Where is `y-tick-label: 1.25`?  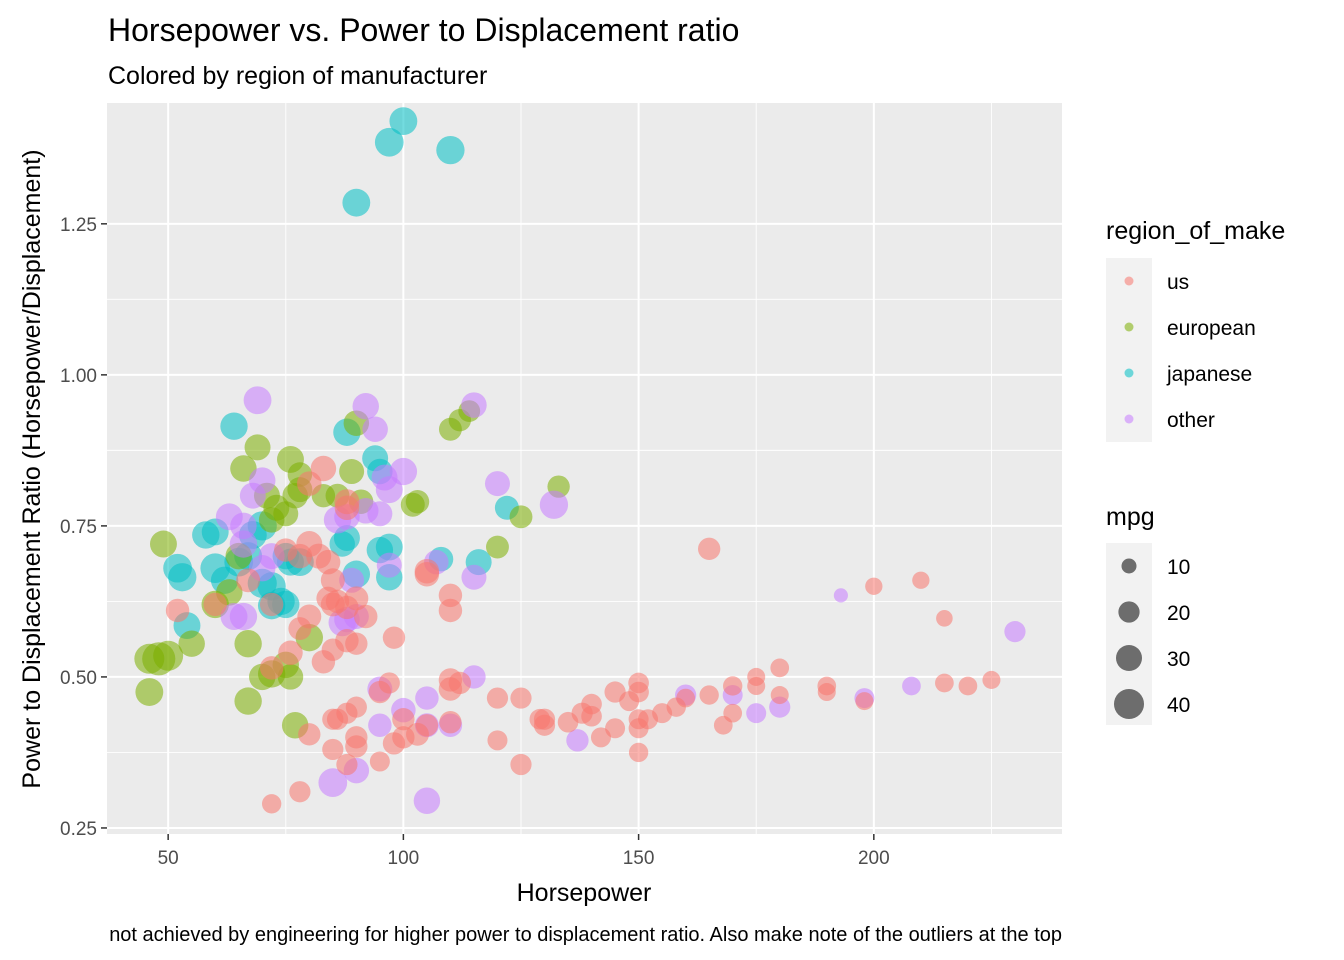
y-tick-label: 1.25 is located at coordinates (78, 225).